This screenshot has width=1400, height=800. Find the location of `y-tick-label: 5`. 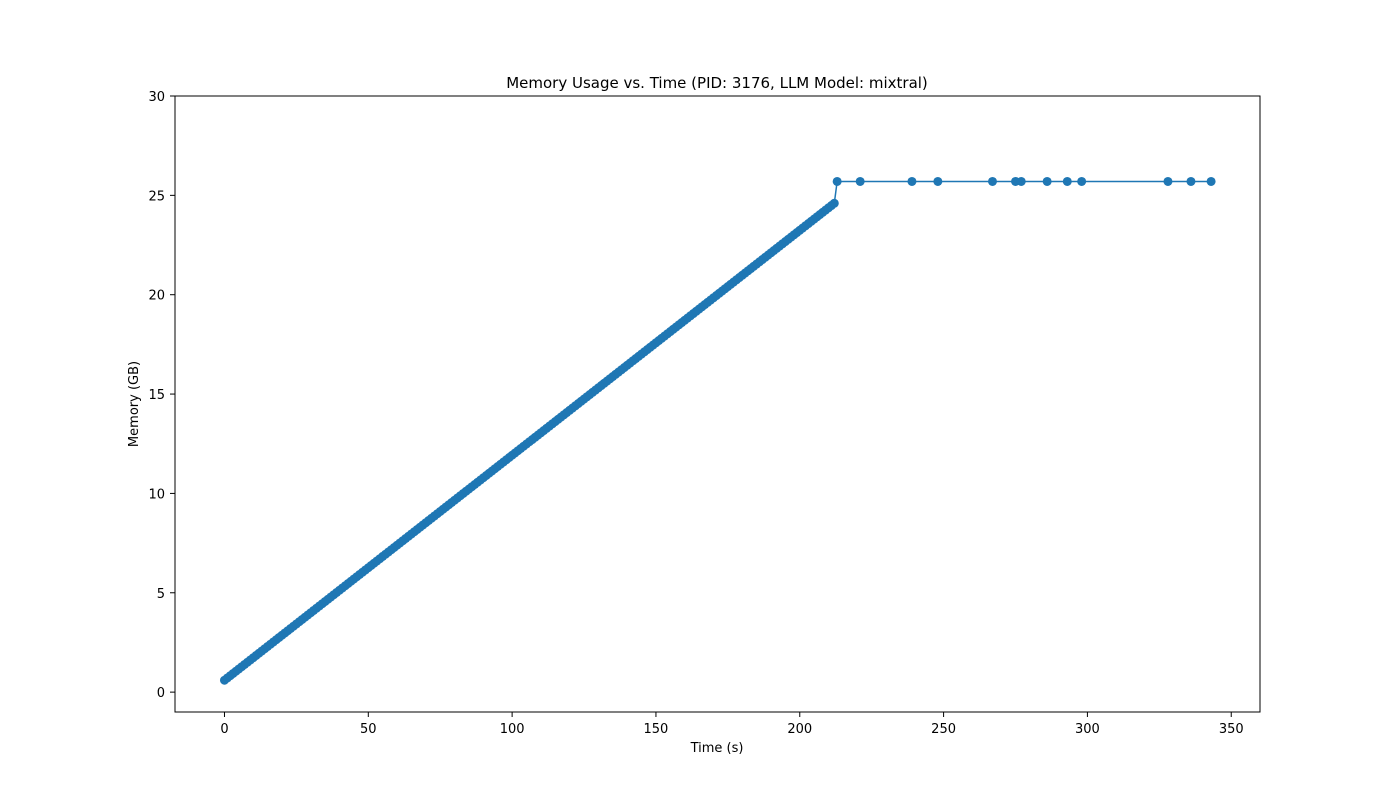

y-tick-label: 5 is located at coordinates (161, 594).